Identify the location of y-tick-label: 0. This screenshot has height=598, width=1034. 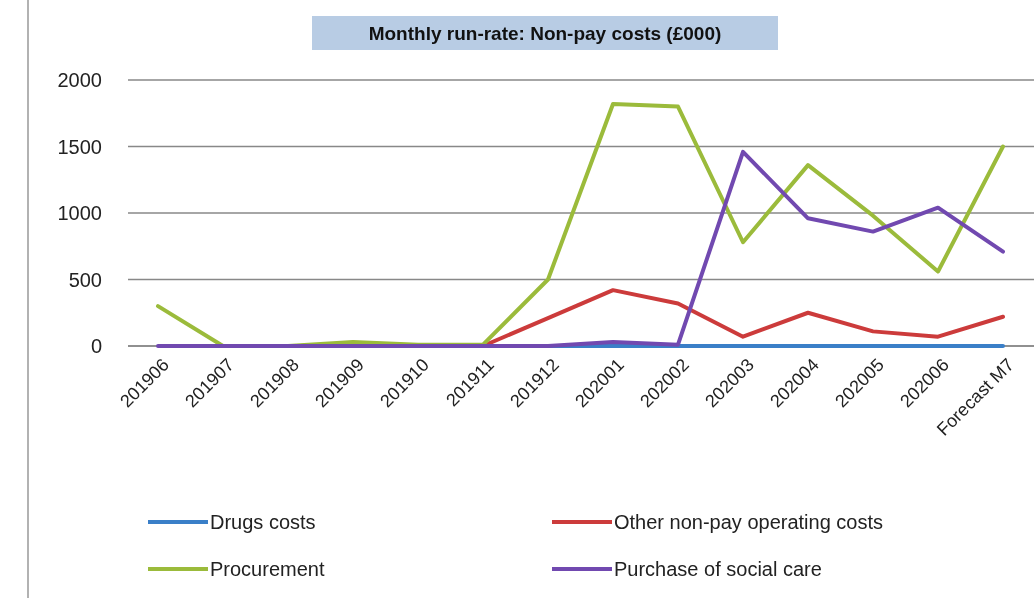
(96, 346).